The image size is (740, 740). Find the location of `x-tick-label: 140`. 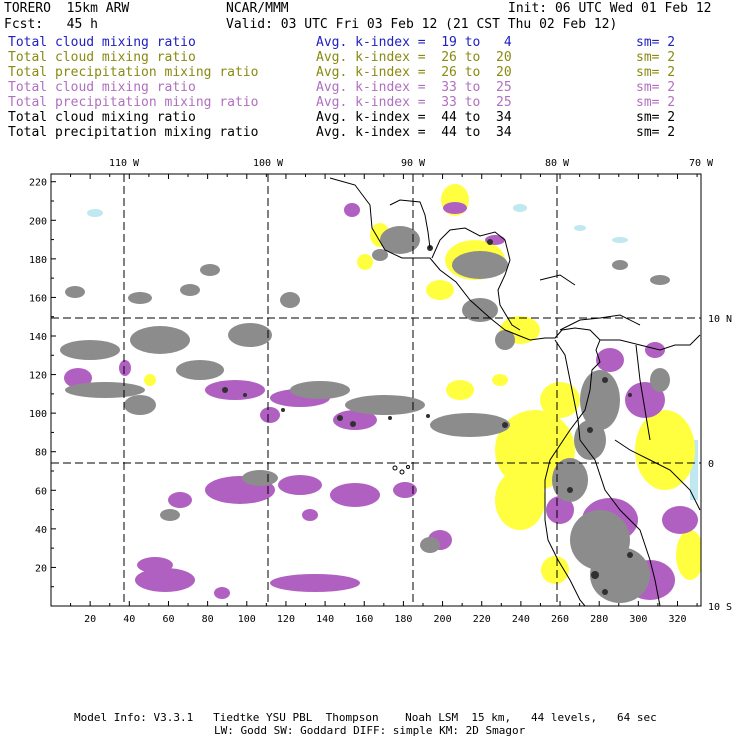

x-tick-label: 140 is located at coordinates (325, 619).